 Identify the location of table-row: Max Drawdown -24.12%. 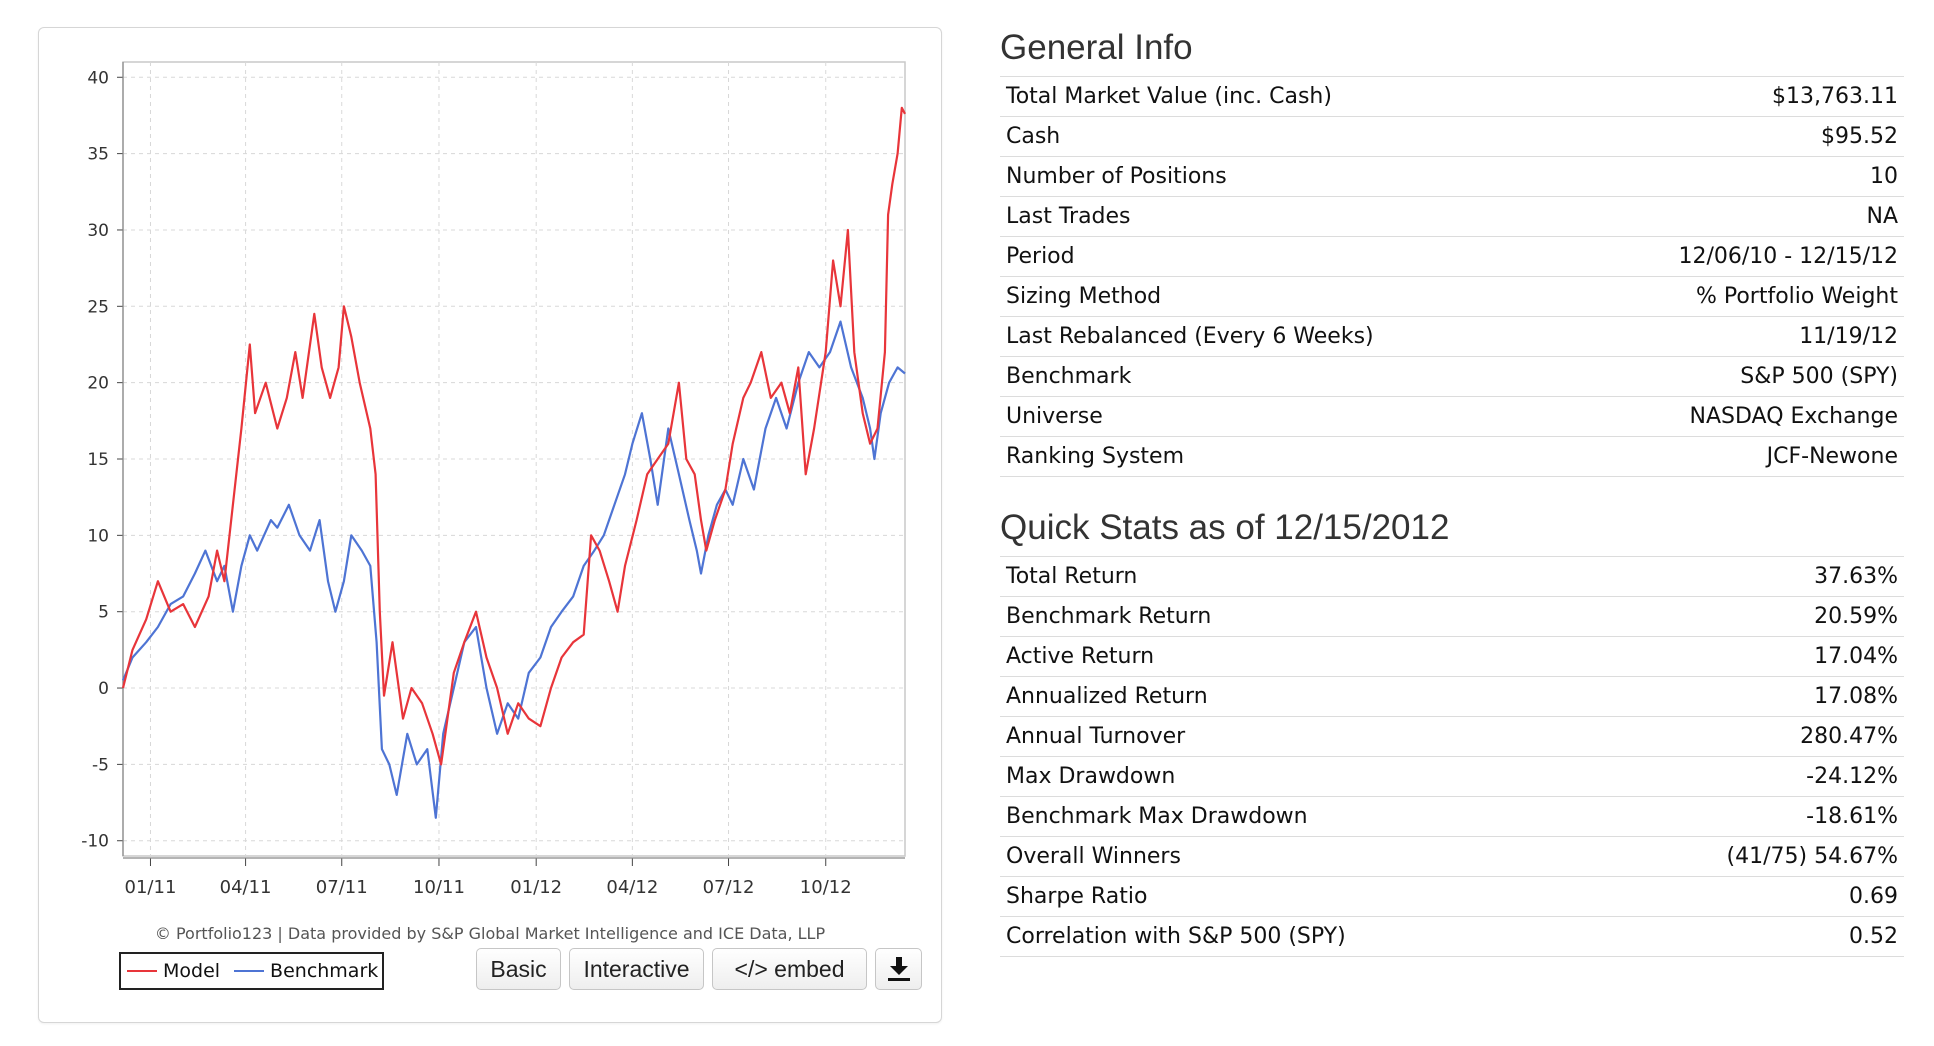
(1452, 776).